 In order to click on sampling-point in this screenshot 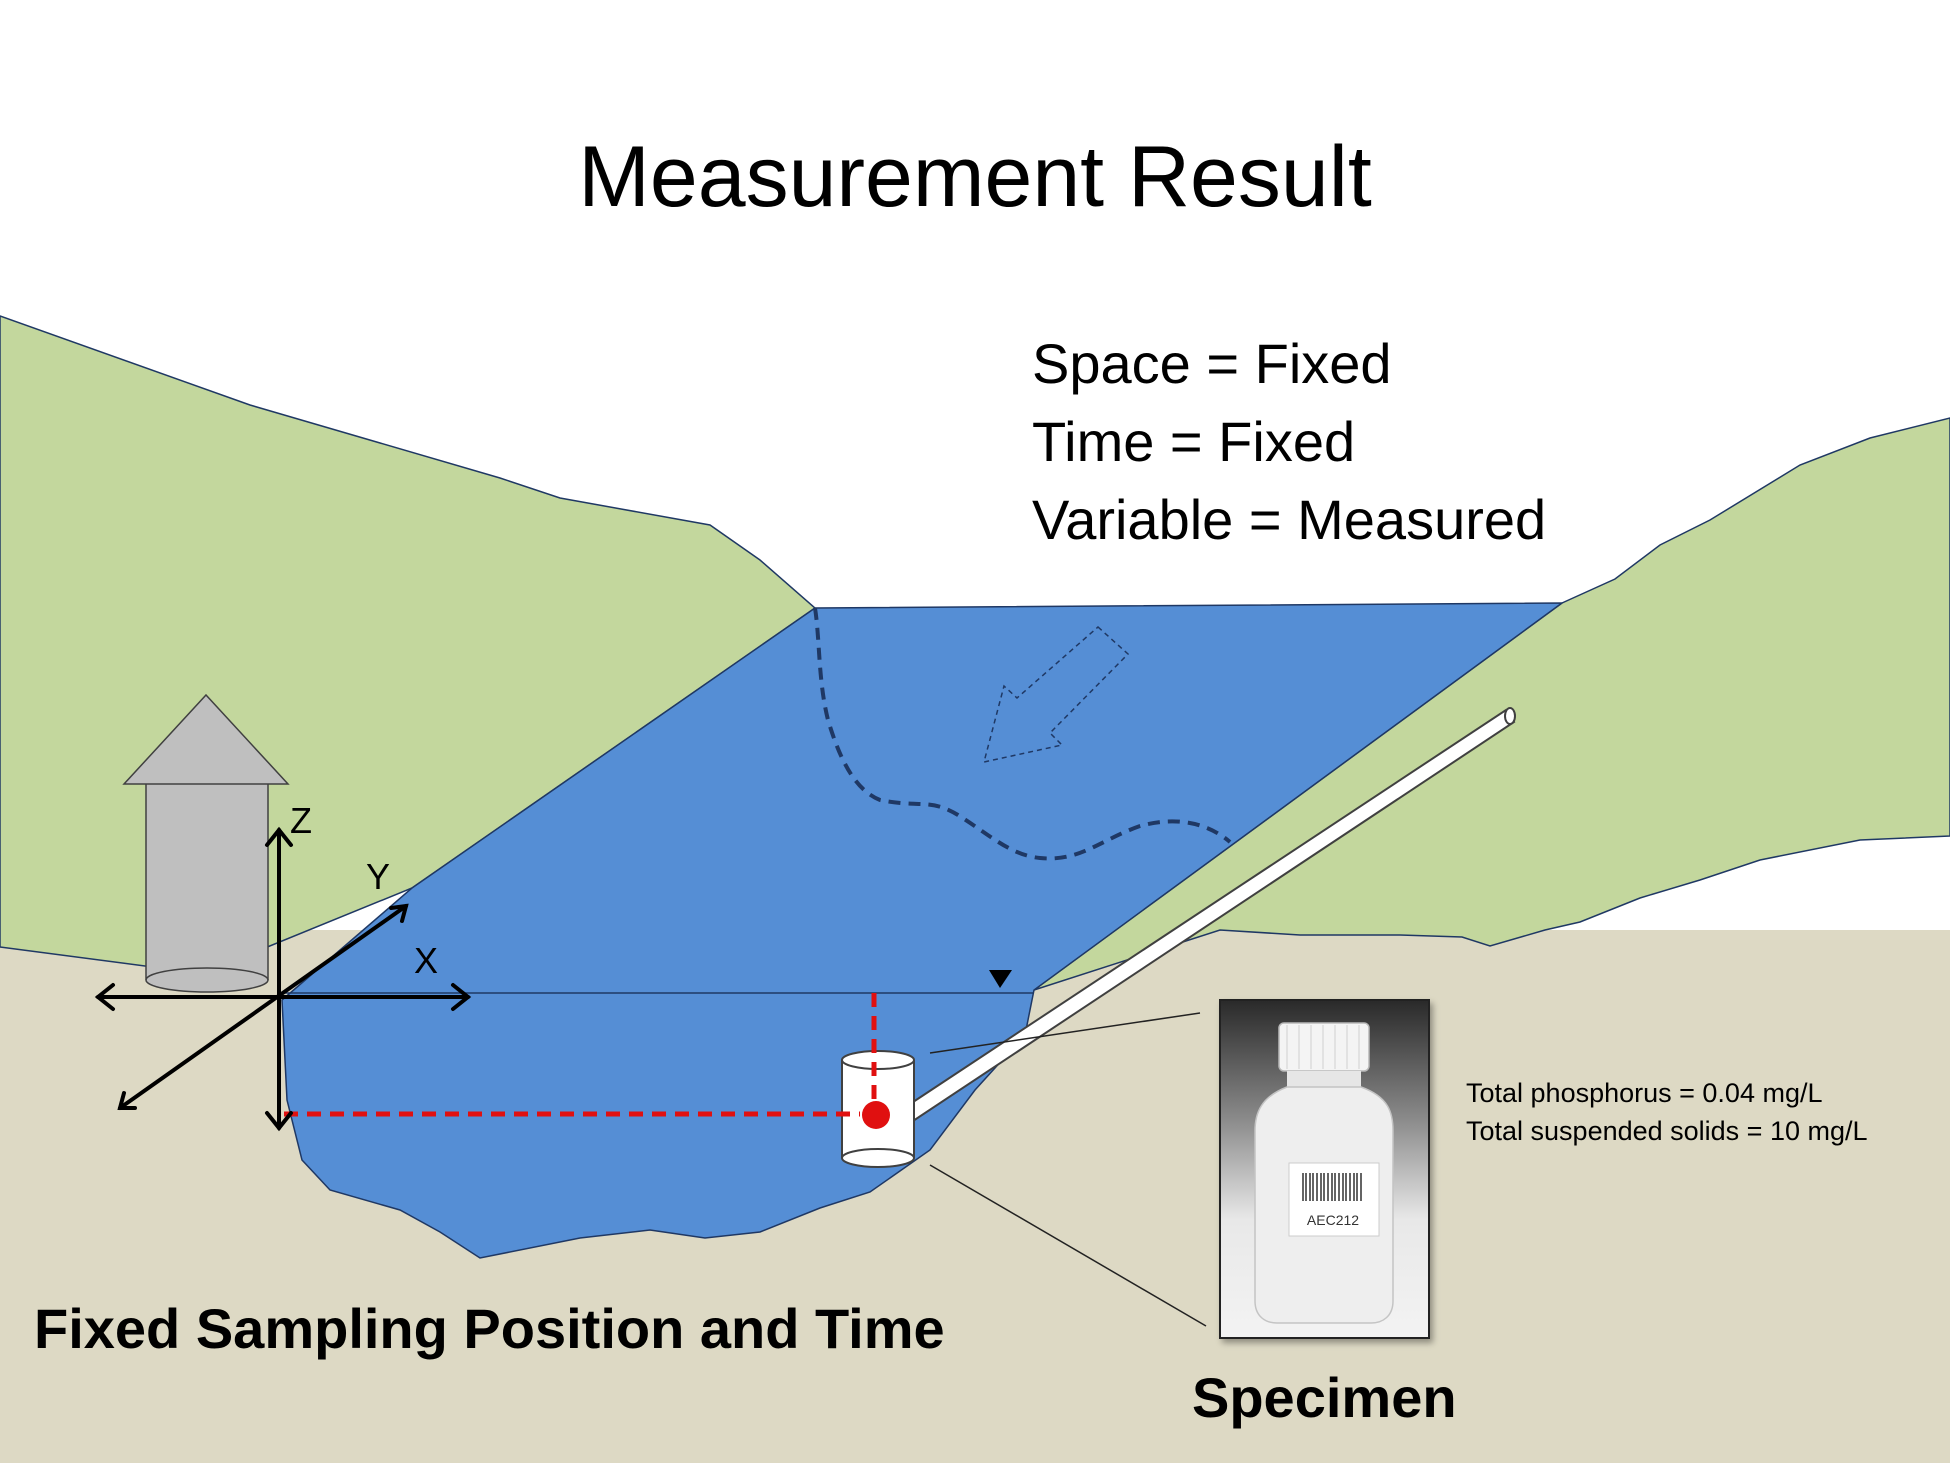, I will do `click(876, 1115)`.